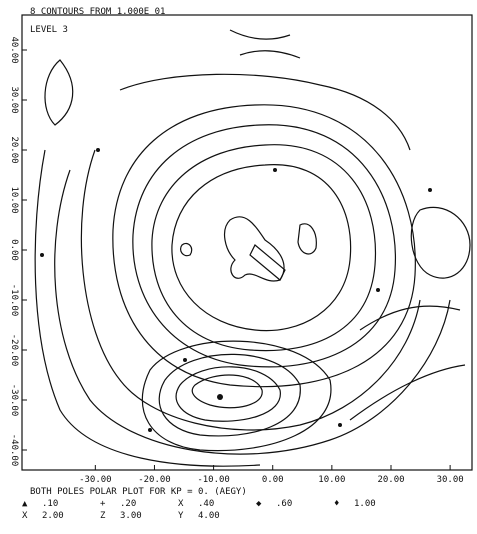 Image resolution: width=477 pixels, height=534 pixels. I want to click on y-tick-label: -40.00, so click(14, 450).